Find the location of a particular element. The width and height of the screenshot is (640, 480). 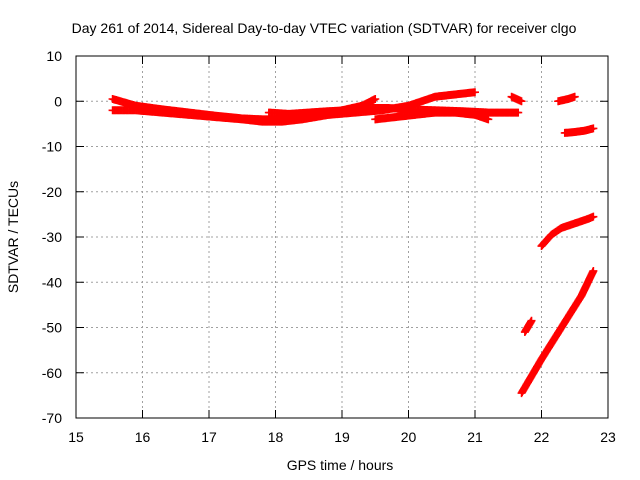

x-tick-label: 23 is located at coordinates (608, 437).